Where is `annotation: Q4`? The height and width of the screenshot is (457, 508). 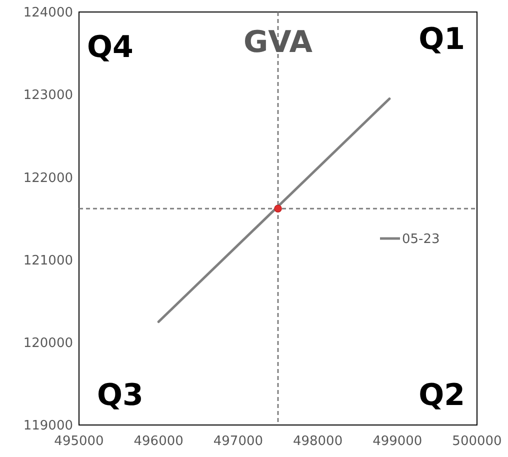 annotation: Q4 is located at coordinates (110, 47).